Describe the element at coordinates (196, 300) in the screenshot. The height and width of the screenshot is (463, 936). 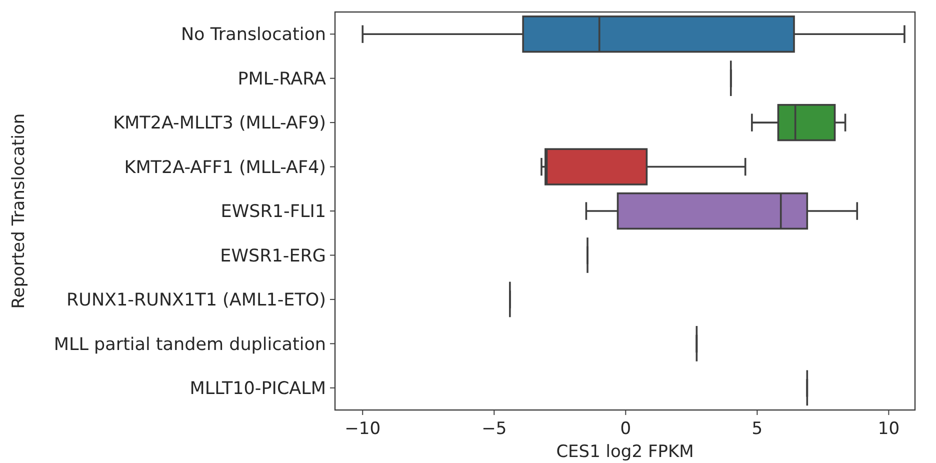
I see `y-tick-label: RUNX1-RUNX1T1 (AML1-ETO)` at that location.